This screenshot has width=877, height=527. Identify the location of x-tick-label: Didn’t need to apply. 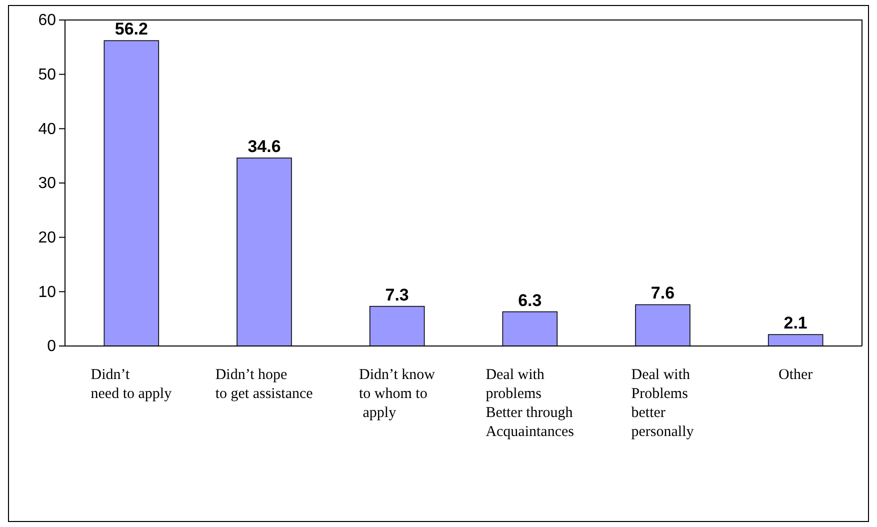
(131, 384).